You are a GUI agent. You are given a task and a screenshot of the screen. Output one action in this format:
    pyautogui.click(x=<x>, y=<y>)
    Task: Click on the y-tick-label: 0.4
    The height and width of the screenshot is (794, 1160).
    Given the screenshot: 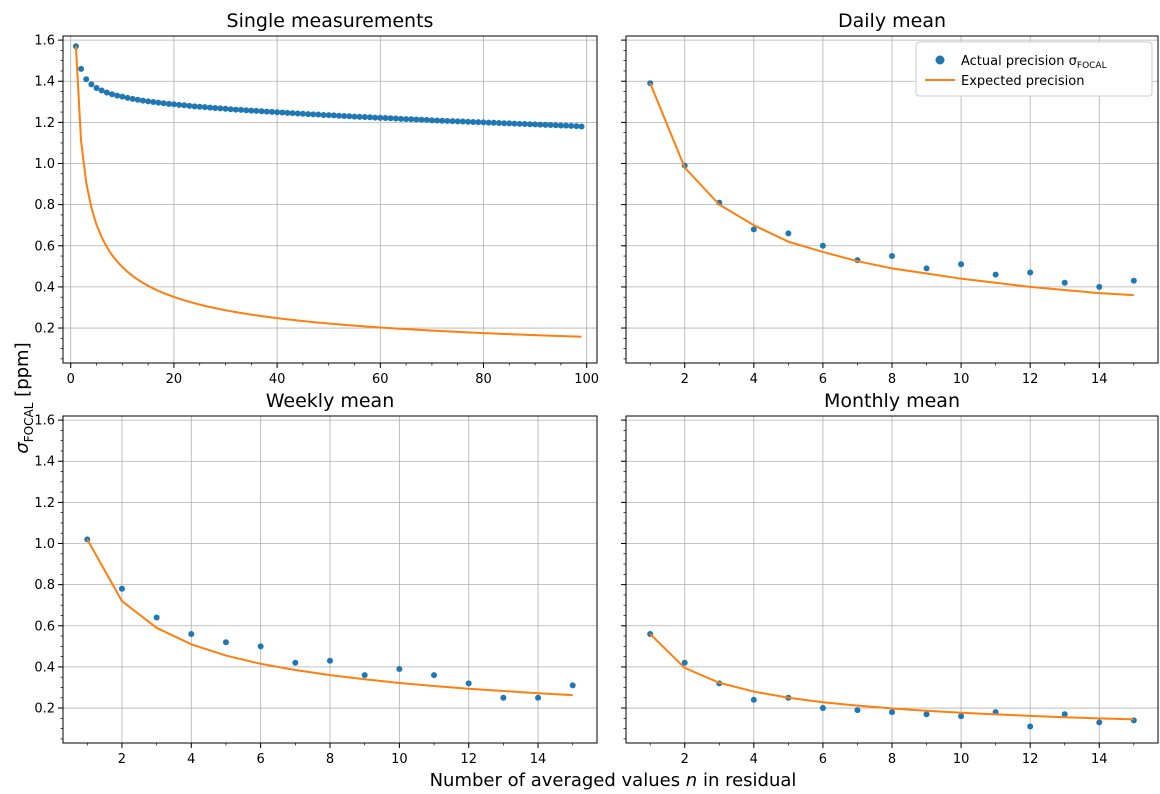 What is the action you would take?
    pyautogui.click(x=44, y=287)
    